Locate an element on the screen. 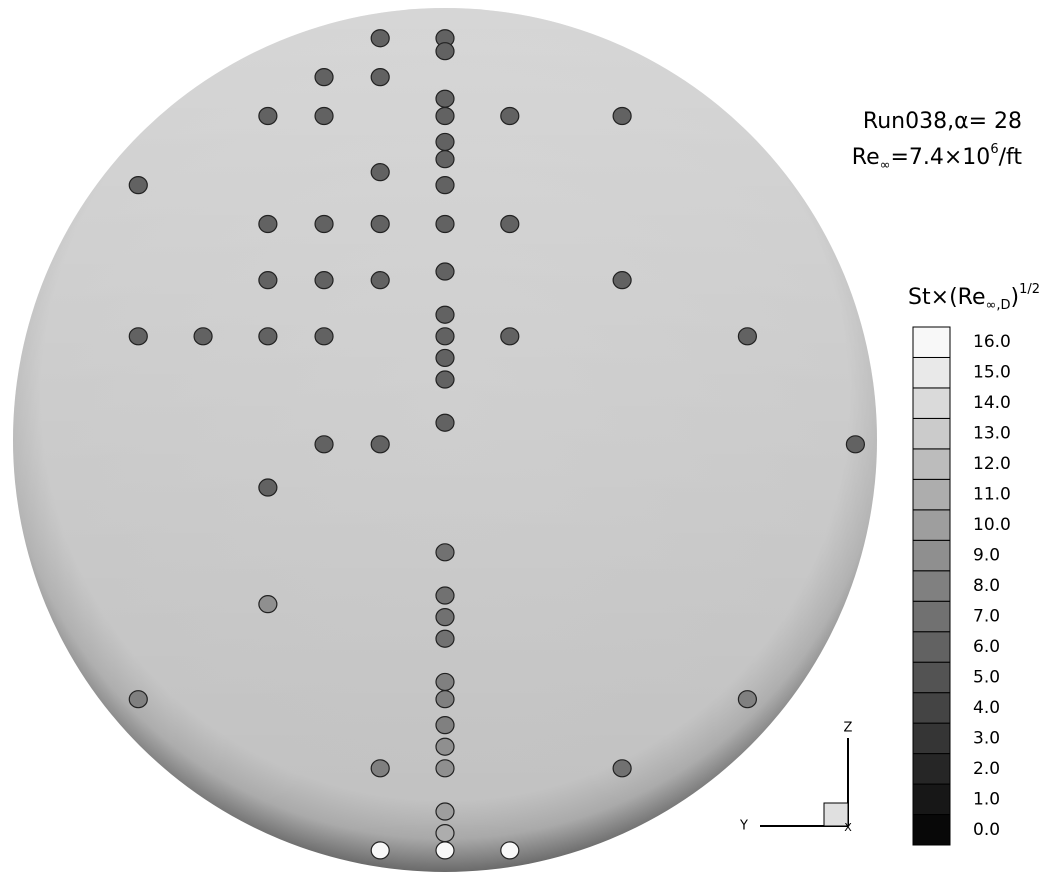  text-part: Re is located at coordinates (866, 157).